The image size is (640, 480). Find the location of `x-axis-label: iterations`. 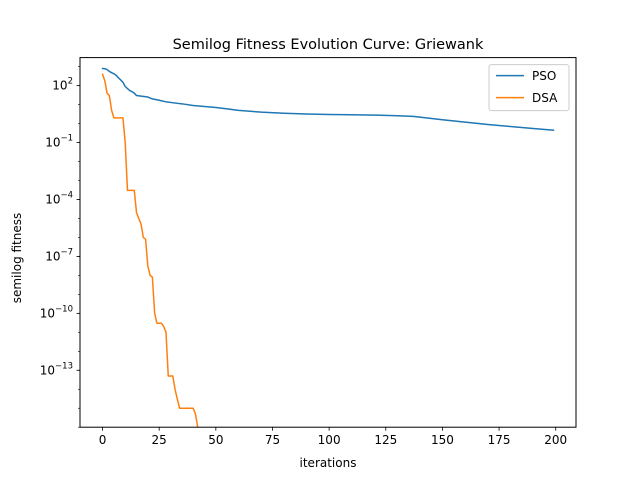

x-axis-label: iterations is located at coordinates (328, 463).